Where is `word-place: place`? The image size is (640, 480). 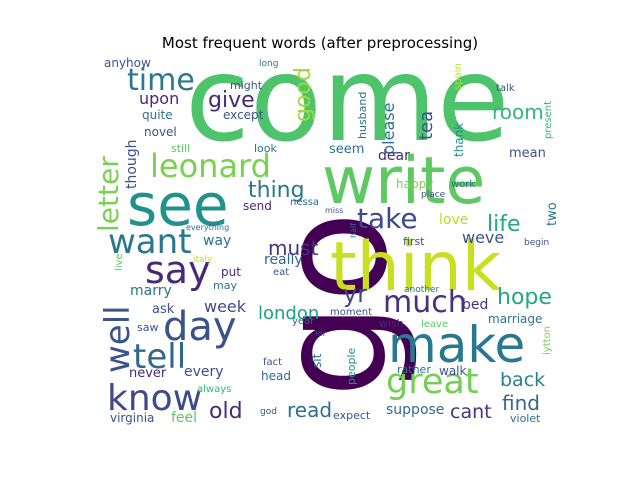
word-place: place is located at coordinates (433, 195).